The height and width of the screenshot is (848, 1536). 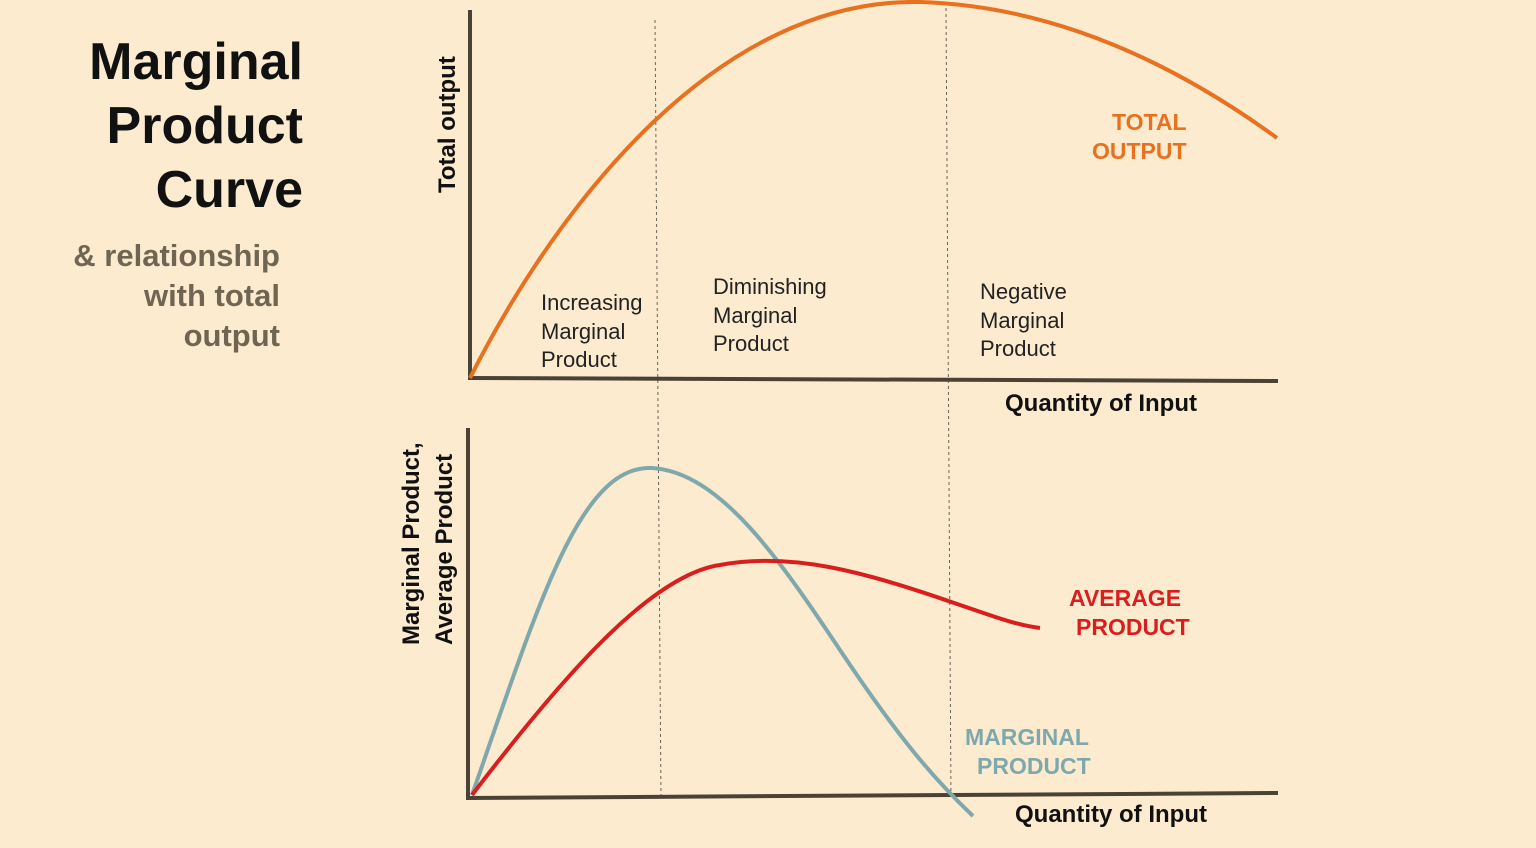 I want to click on stage-increasing-line1: Increasing, so click(x=592, y=302).